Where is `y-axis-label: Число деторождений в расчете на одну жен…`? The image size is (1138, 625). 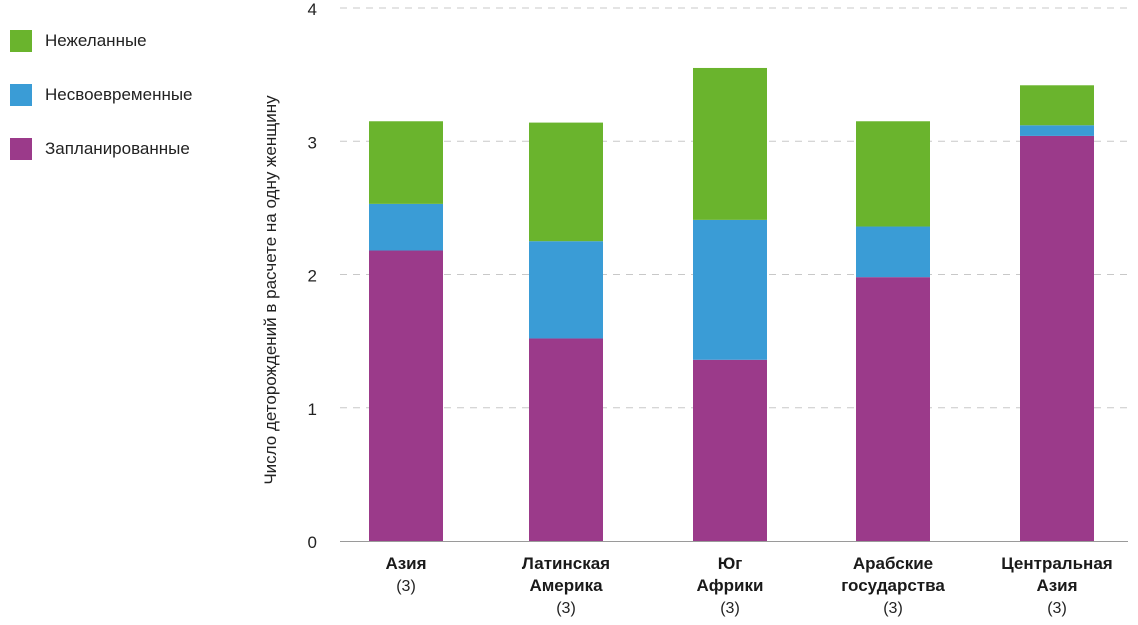
y-axis-label: Число деторождений в расчете на одну жен… is located at coordinates (270, 290).